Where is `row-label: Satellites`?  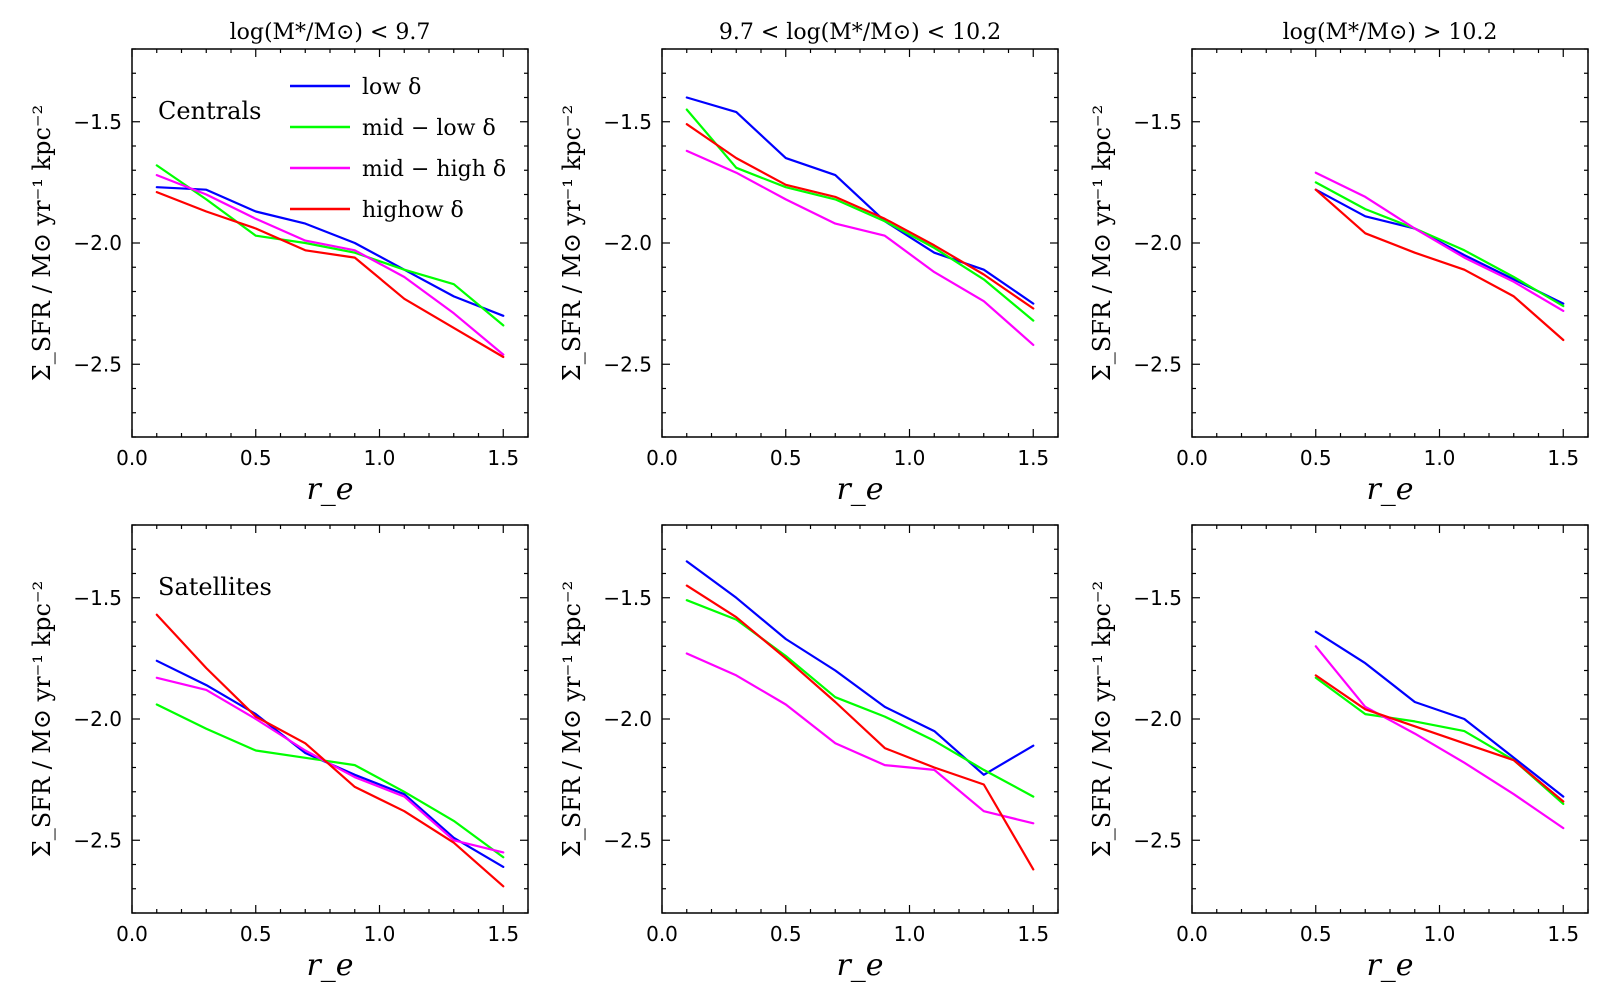
row-label: Satellites is located at coordinates (215, 587).